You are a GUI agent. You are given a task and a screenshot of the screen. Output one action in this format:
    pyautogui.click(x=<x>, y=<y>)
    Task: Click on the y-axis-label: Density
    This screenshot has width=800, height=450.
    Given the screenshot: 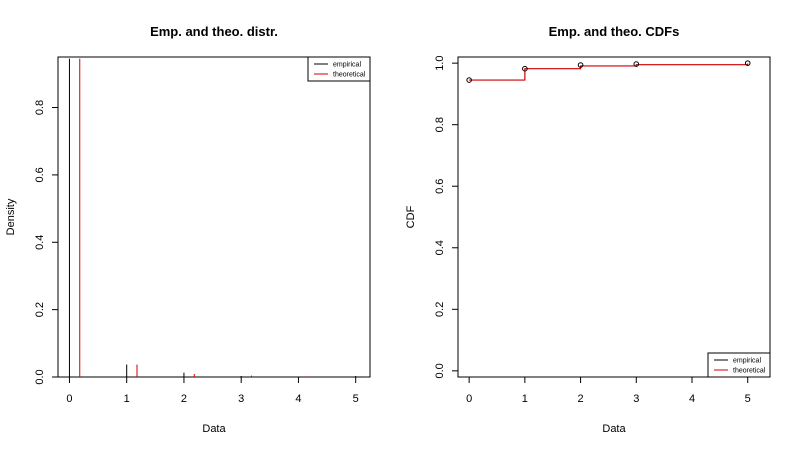 What is the action you would take?
    pyautogui.click(x=11, y=216)
    